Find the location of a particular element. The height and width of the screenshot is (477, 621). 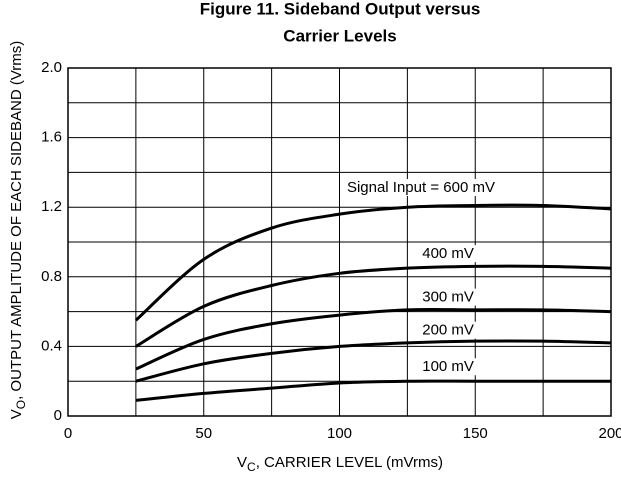

y-label-sub: O is located at coordinates (21, 404).